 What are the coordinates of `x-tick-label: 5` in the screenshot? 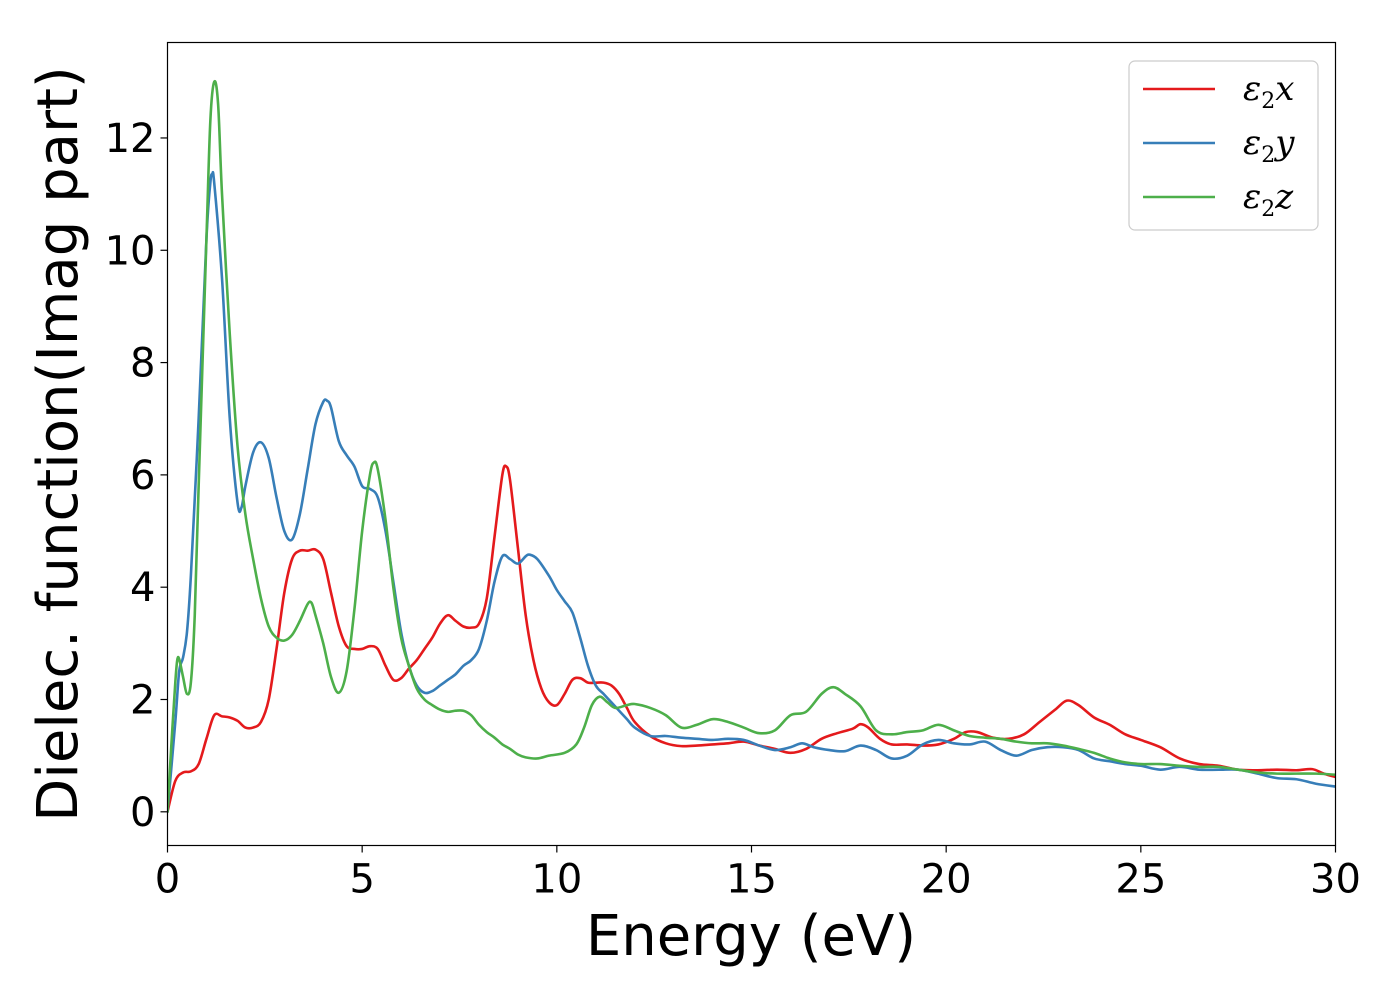 It's located at (361, 880).